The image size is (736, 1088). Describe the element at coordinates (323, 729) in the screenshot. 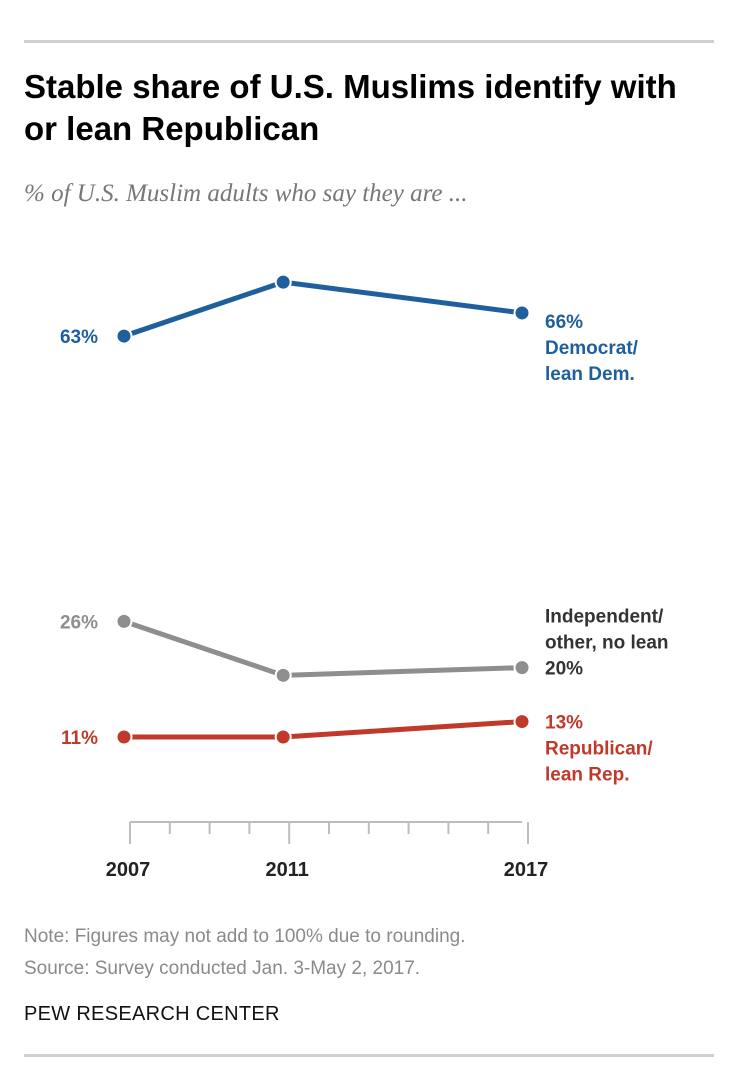

I see `republican-line` at that location.